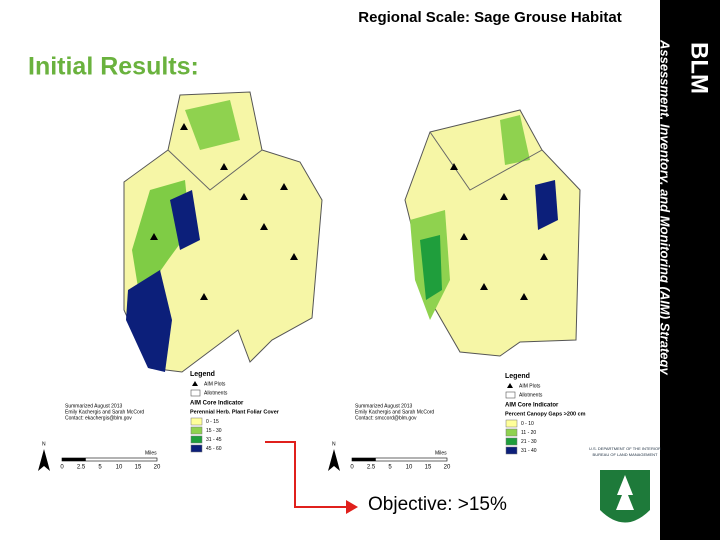 The height and width of the screenshot is (540, 720). Describe the element at coordinates (98, 418) in the screenshot. I see `map-credit: Contact: ekachergis@blm.gov` at that location.